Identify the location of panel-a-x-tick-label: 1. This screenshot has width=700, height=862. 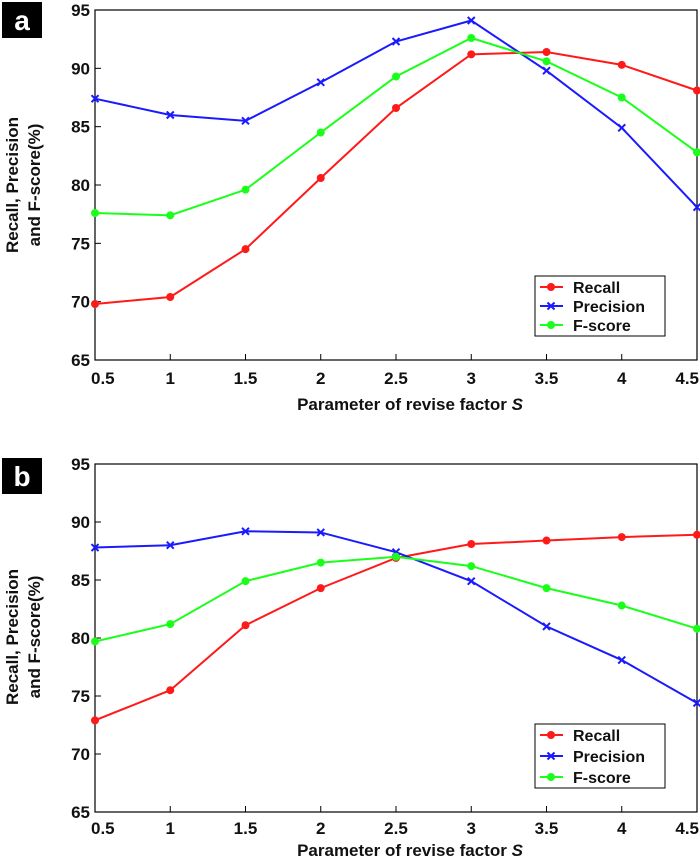
(170, 378).